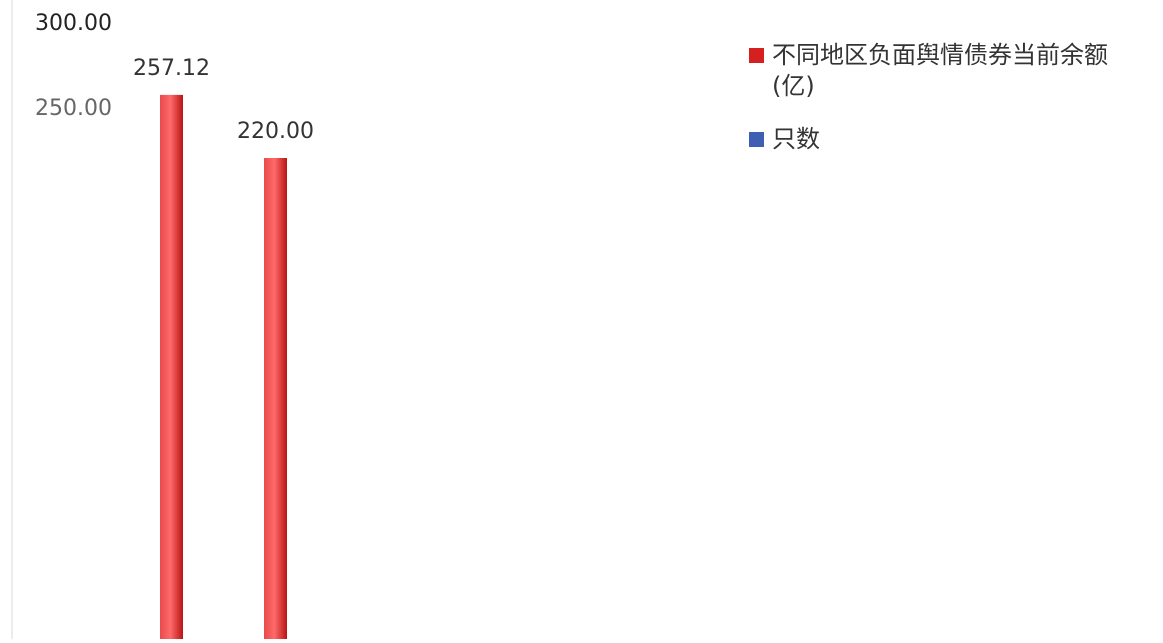 The height and width of the screenshot is (643, 1163). I want to click on legend: 不同地区负面舆情债券当前余额(亿) 只数, so click(929, 108).